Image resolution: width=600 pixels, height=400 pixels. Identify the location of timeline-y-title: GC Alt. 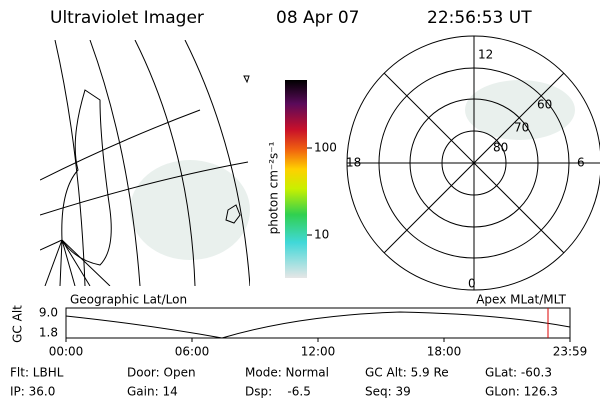
(18, 324).